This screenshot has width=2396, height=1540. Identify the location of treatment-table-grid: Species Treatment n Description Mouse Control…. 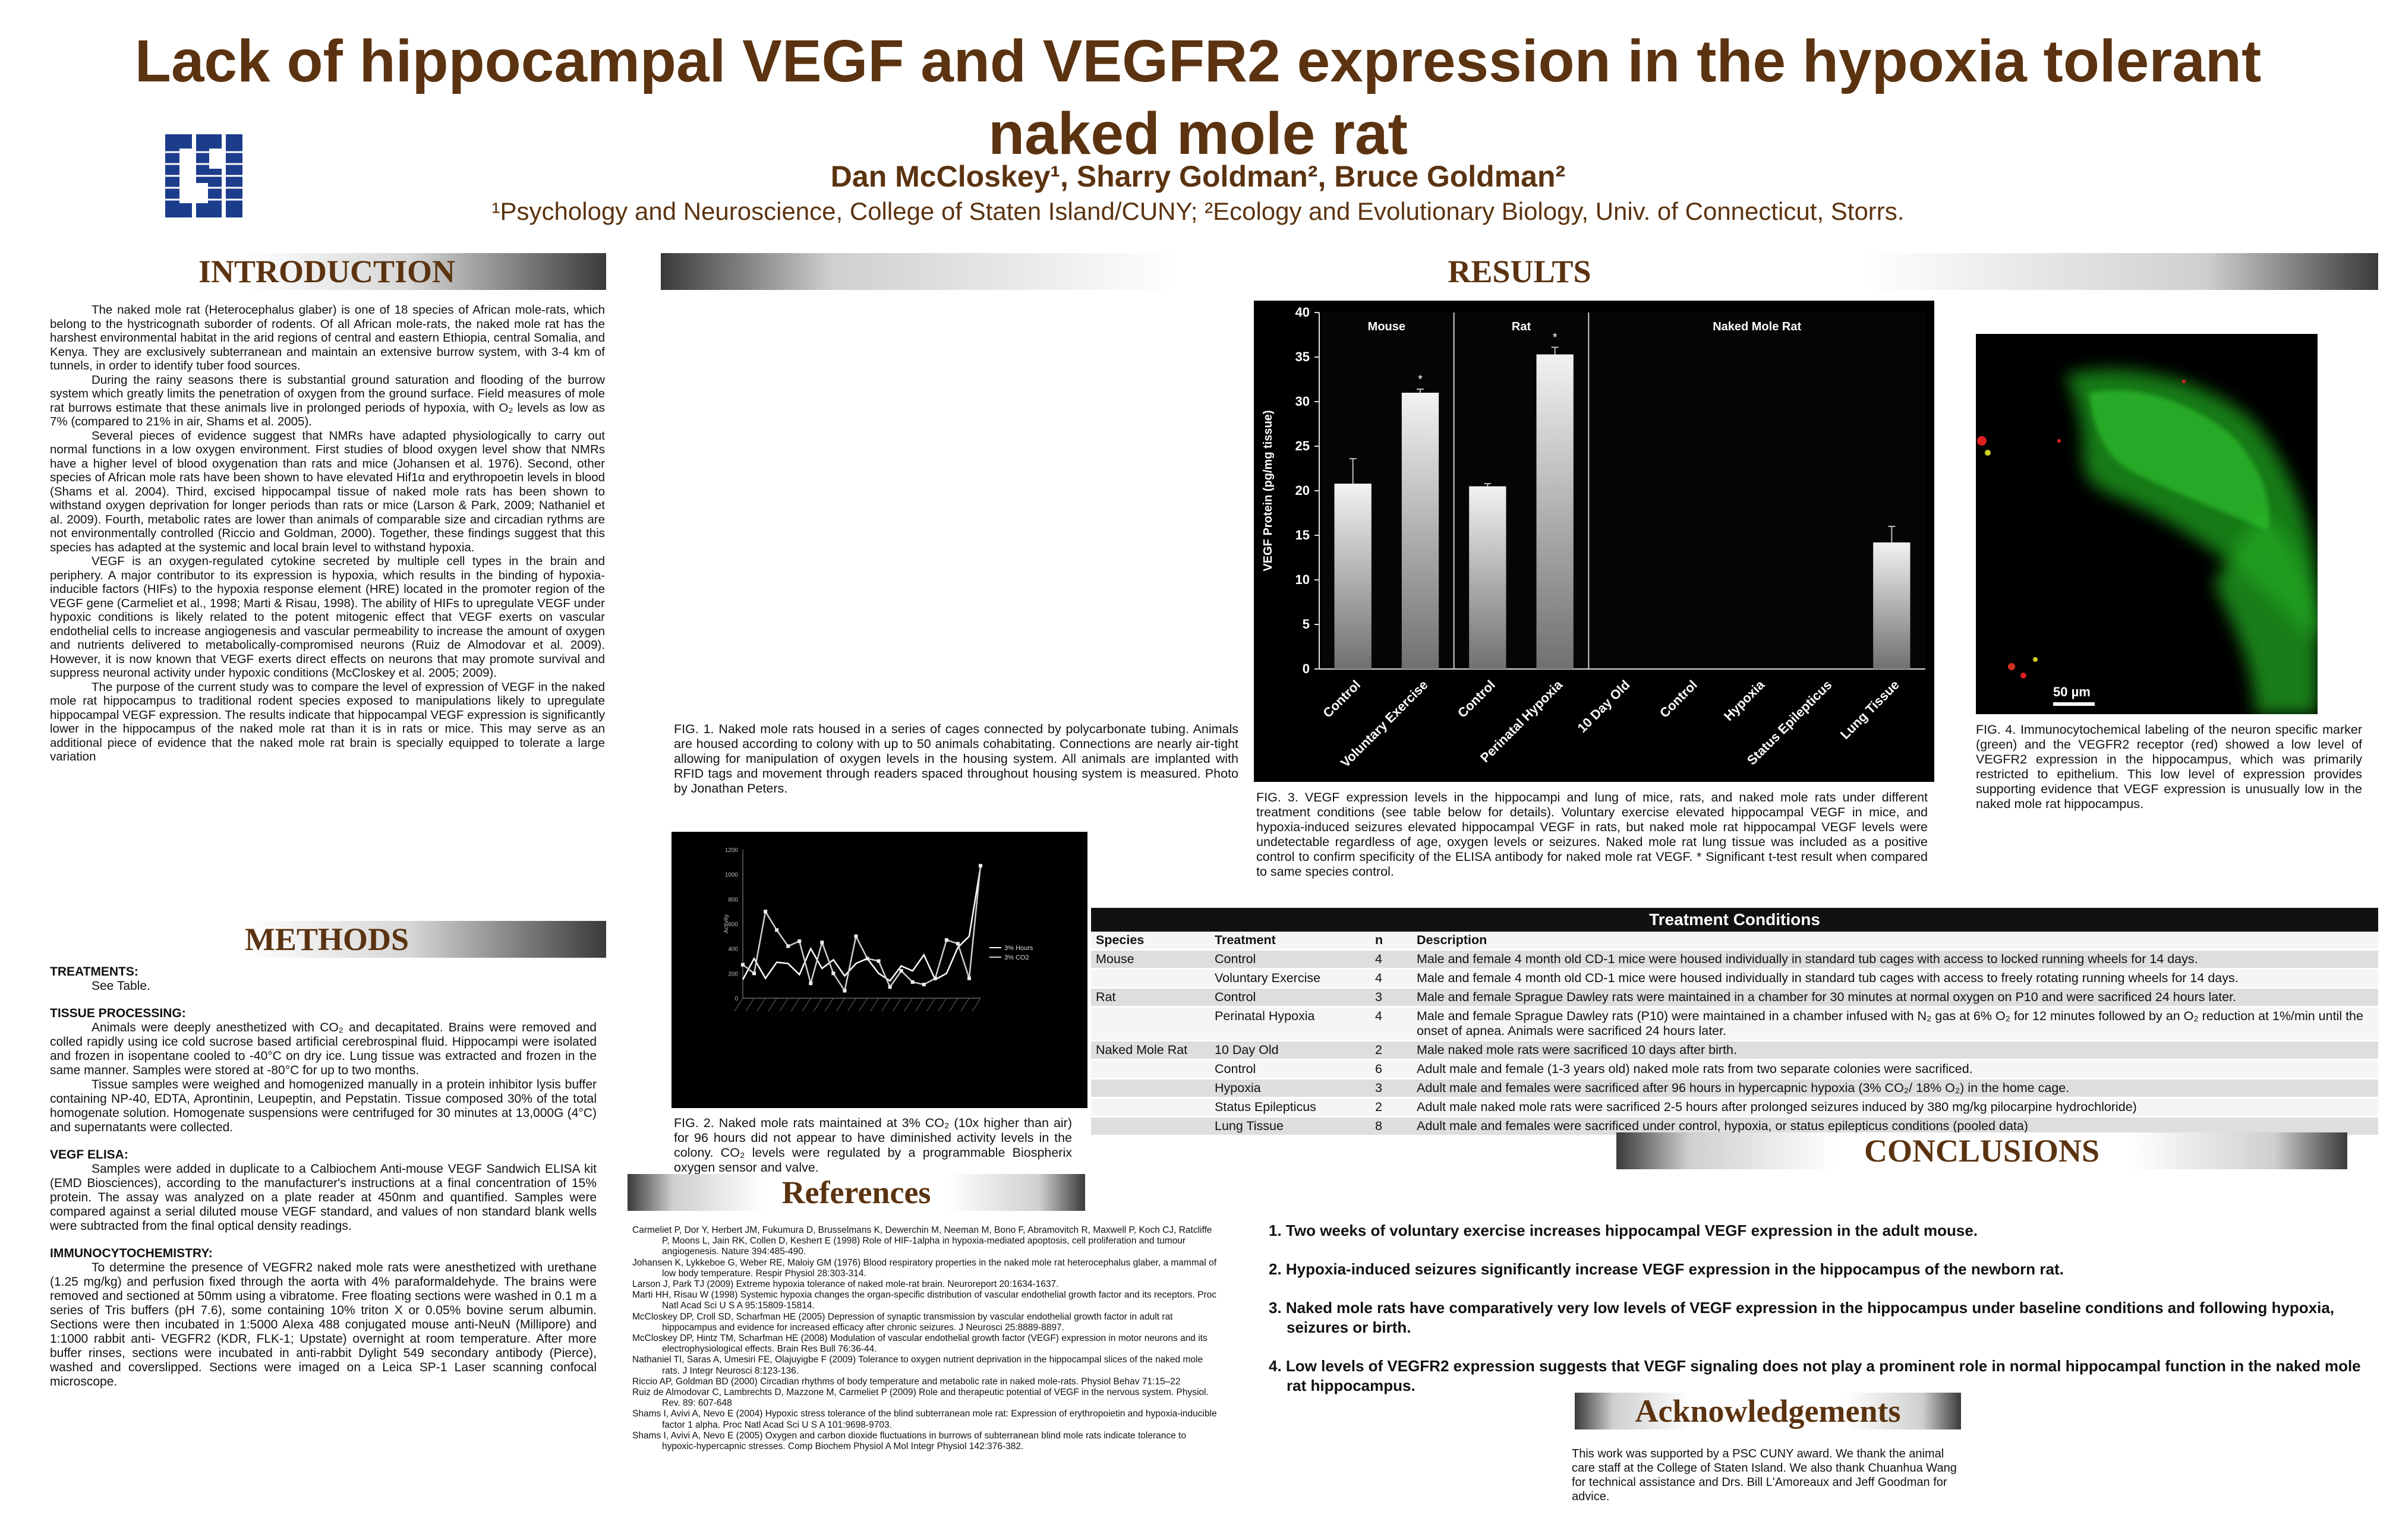
(1734, 1034).